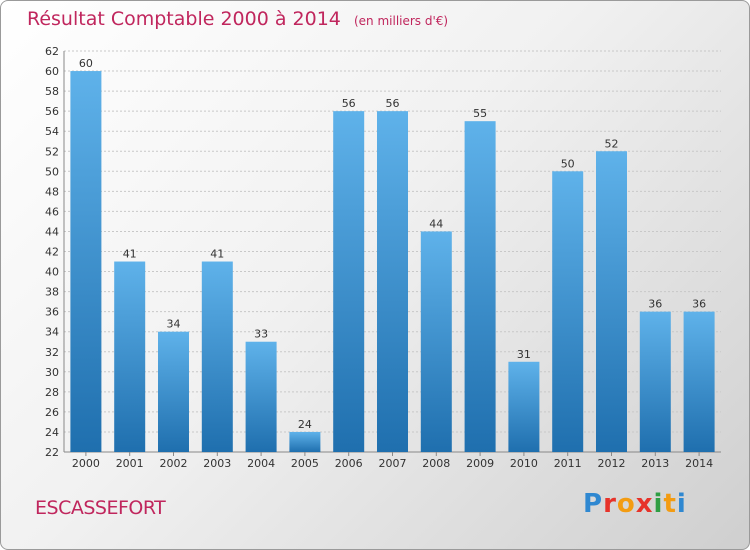 This screenshot has width=750, height=550. What do you see at coordinates (480, 463) in the screenshot?
I see `x-tick-label: 2009` at bounding box center [480, 463].